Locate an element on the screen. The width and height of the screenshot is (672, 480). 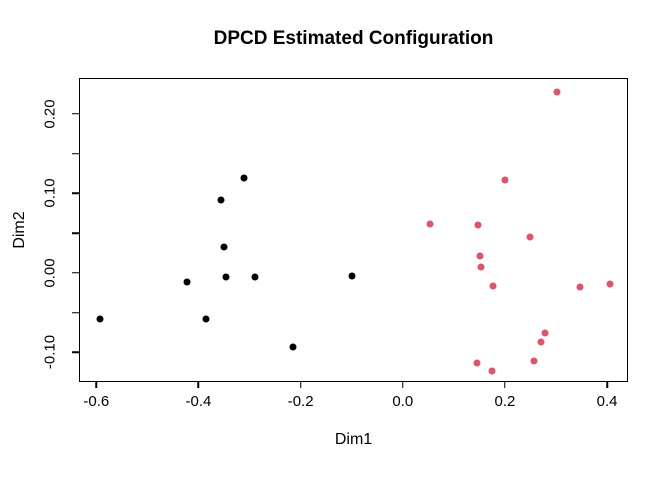
x-axis-tick-label: 0.4 is located at coordinates (607, 401).